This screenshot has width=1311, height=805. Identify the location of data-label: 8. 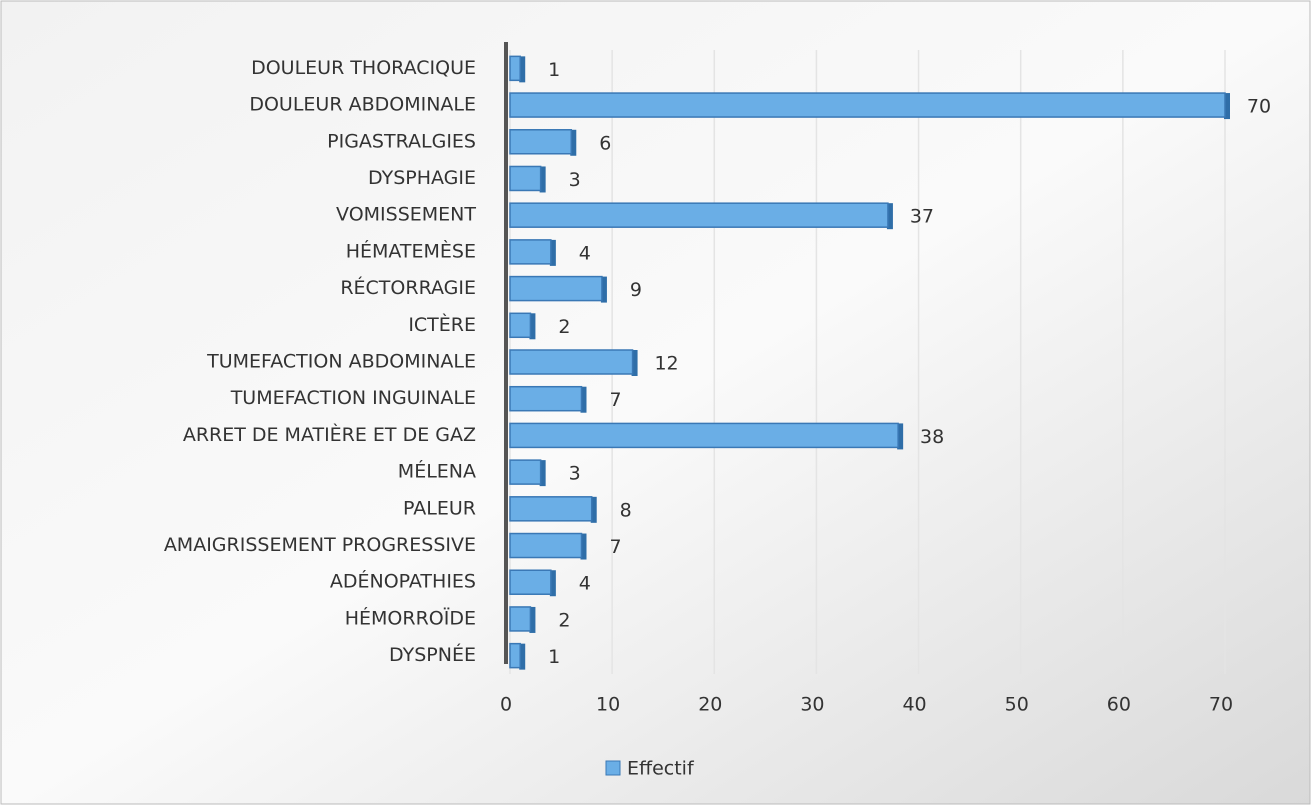
(626, 510).